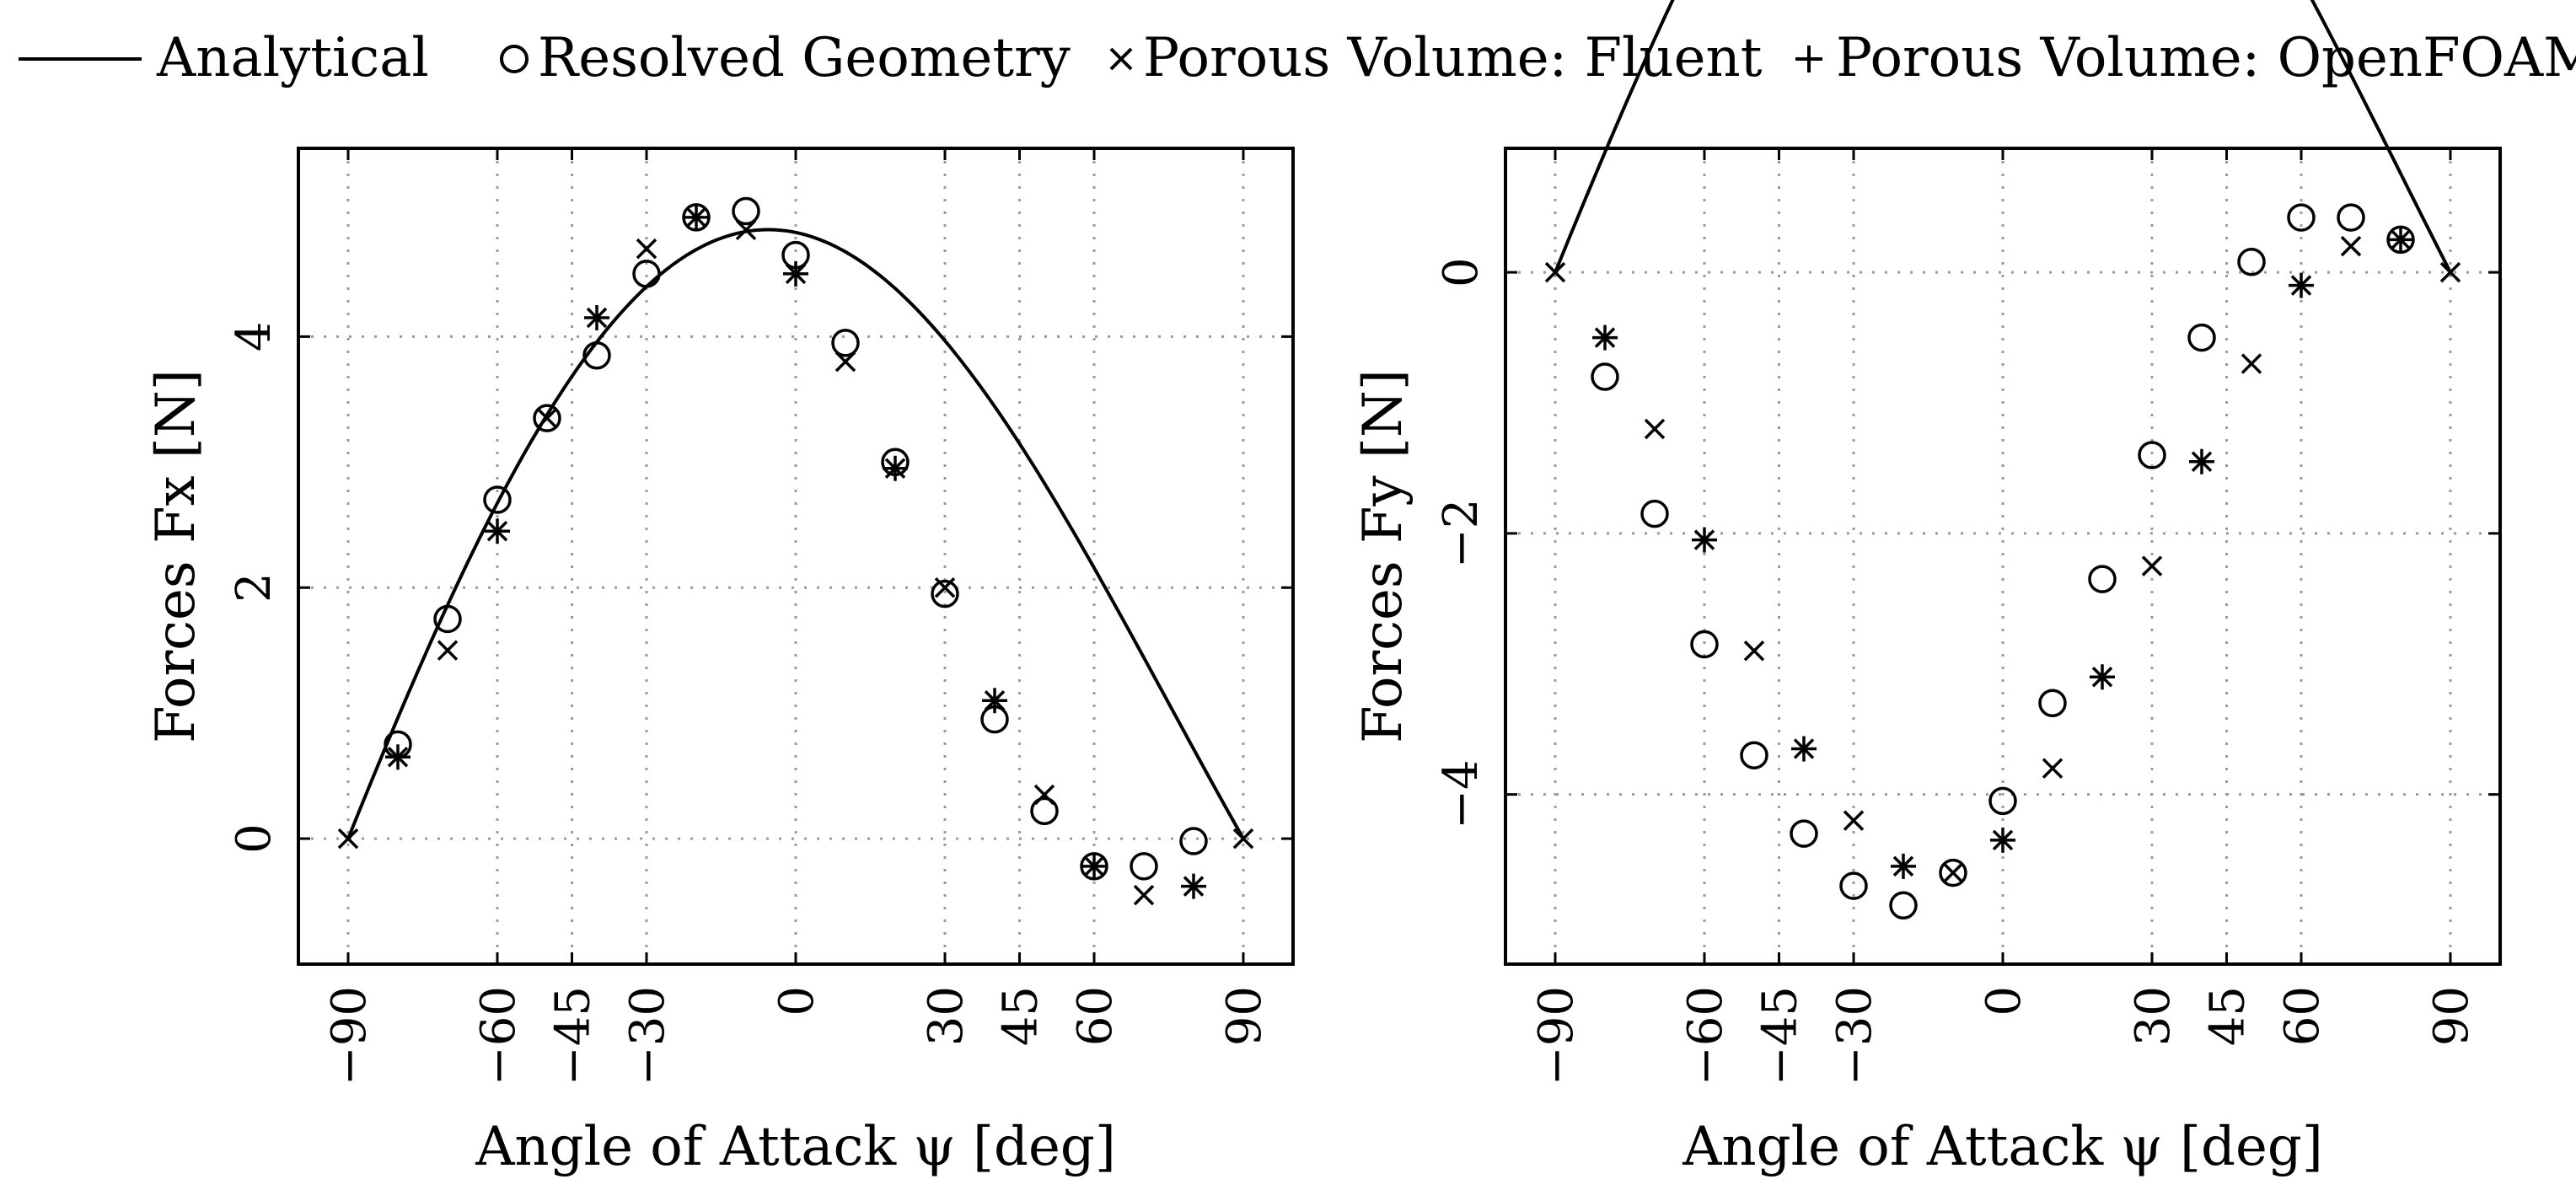 The width and height of the screenshot is (2576, 1190). I want to click on chart-1-y-axis-title: Forces Fy [N], so click(1383, 556).